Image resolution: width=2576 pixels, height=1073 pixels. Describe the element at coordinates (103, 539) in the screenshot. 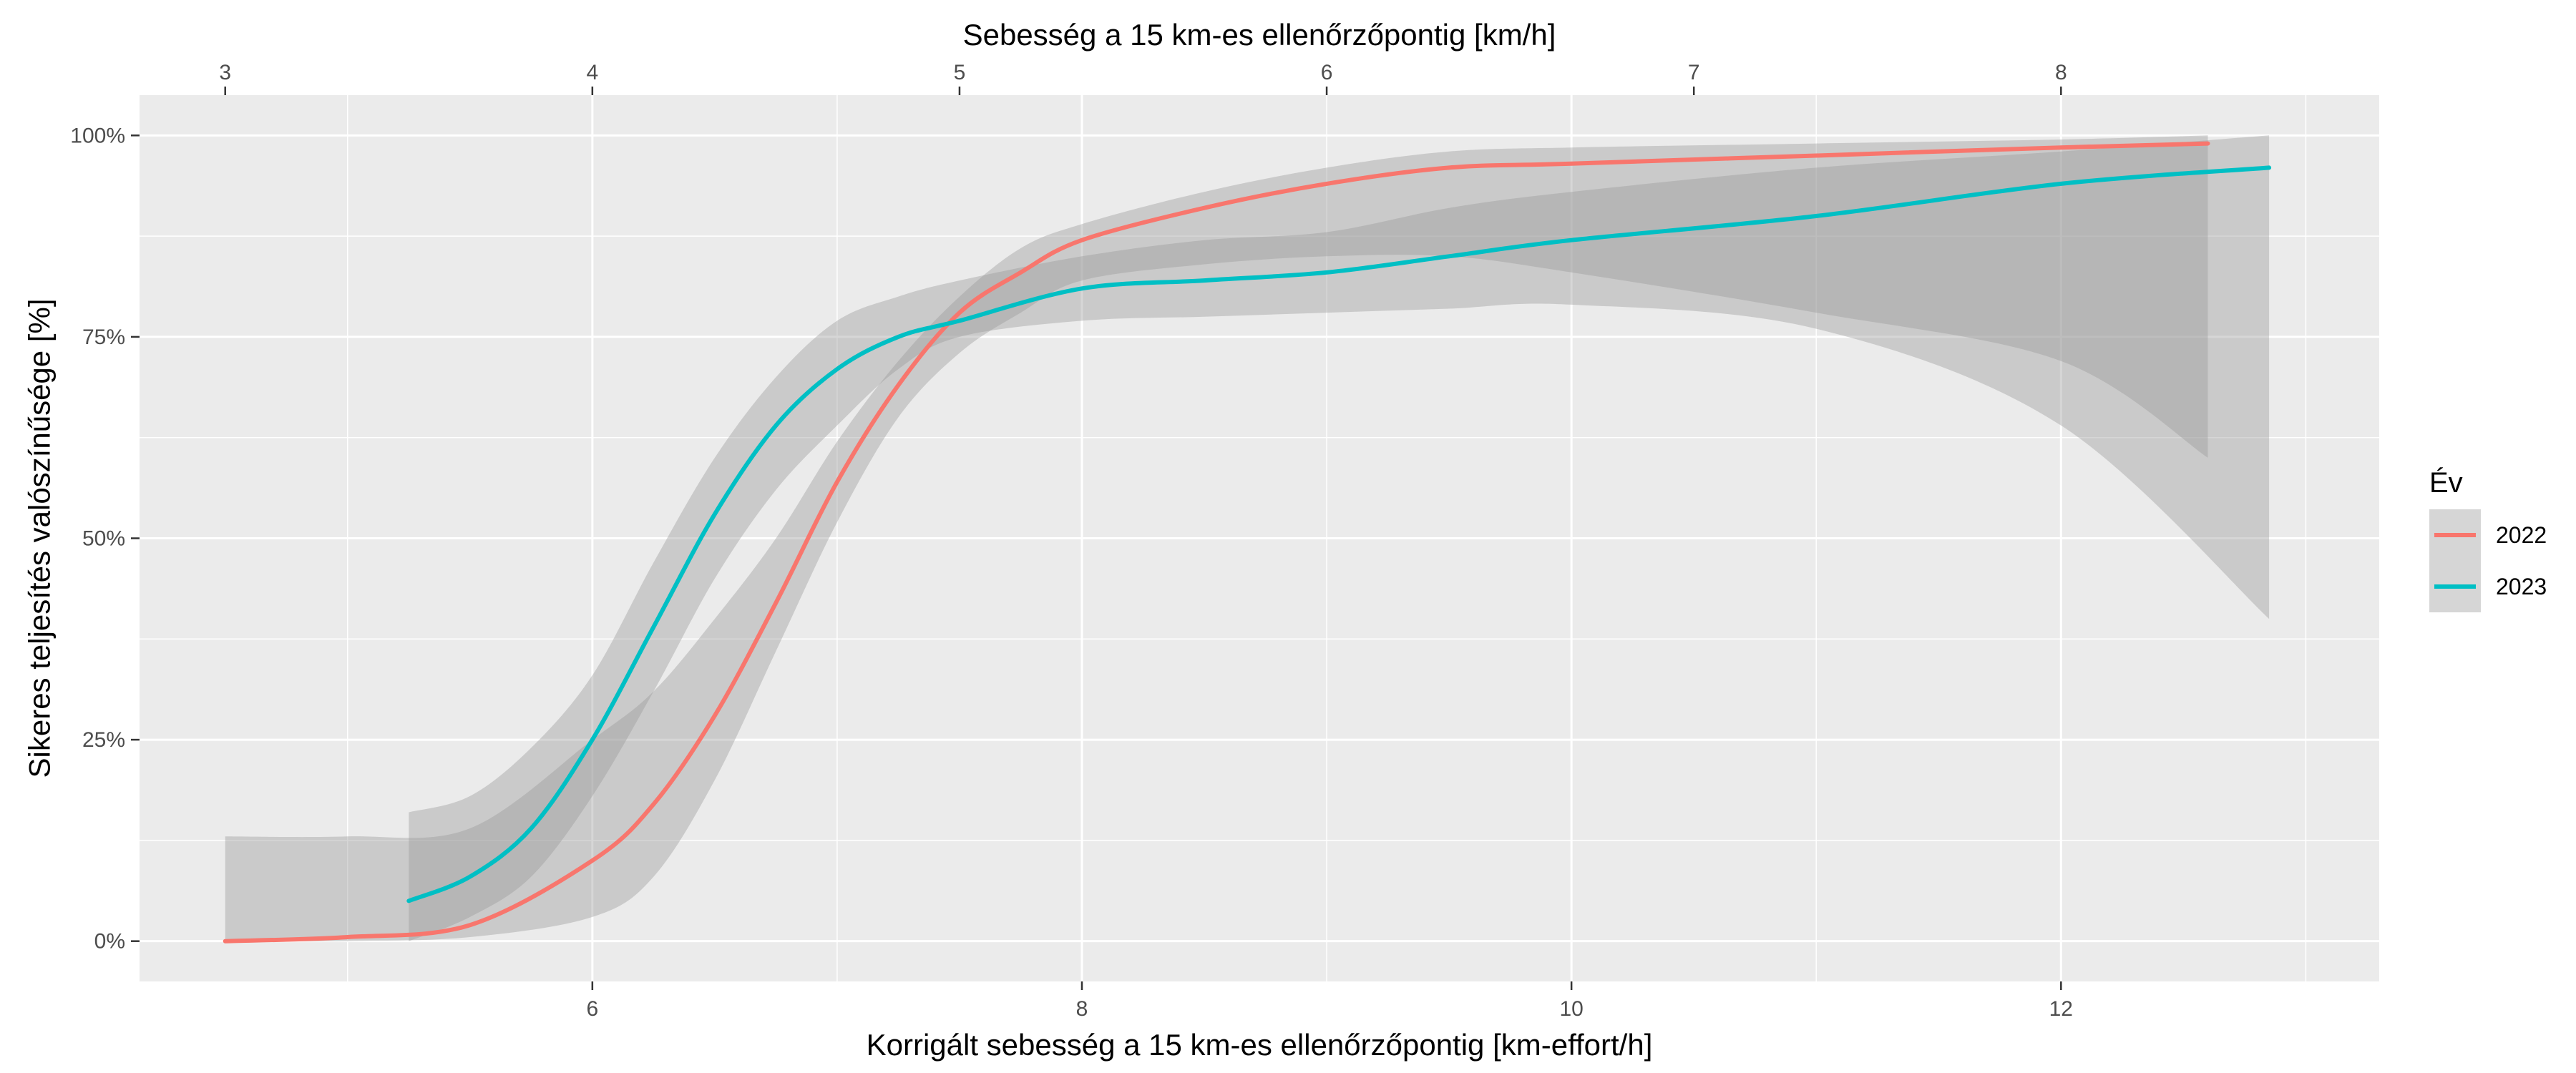

I see `y-axis-tick-label: 50%` at that location.